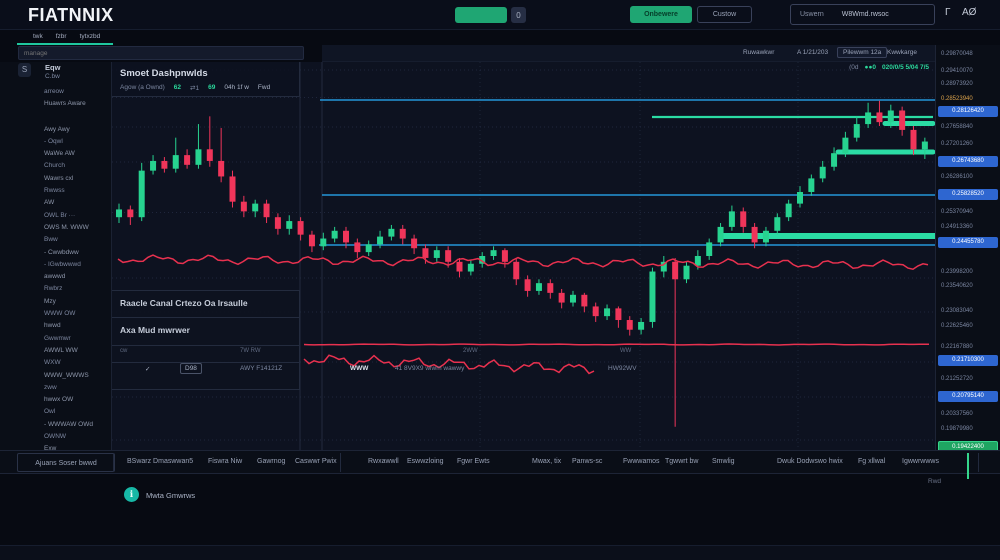 This screenshot has height=560, width=1000. What do you see at coordinates (59, 178) in the screenshot?
I see `sidebar-item: Wawrs cxl` at bounding box center [59, 178].